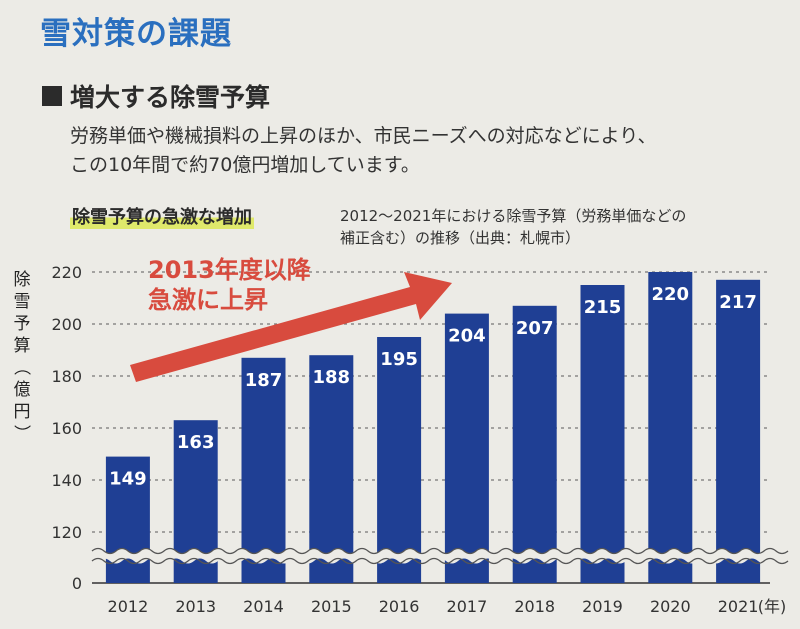  Describe the element at coordinates (22, 302) in the screenshot. I see `svg-text: 雪` at that location.